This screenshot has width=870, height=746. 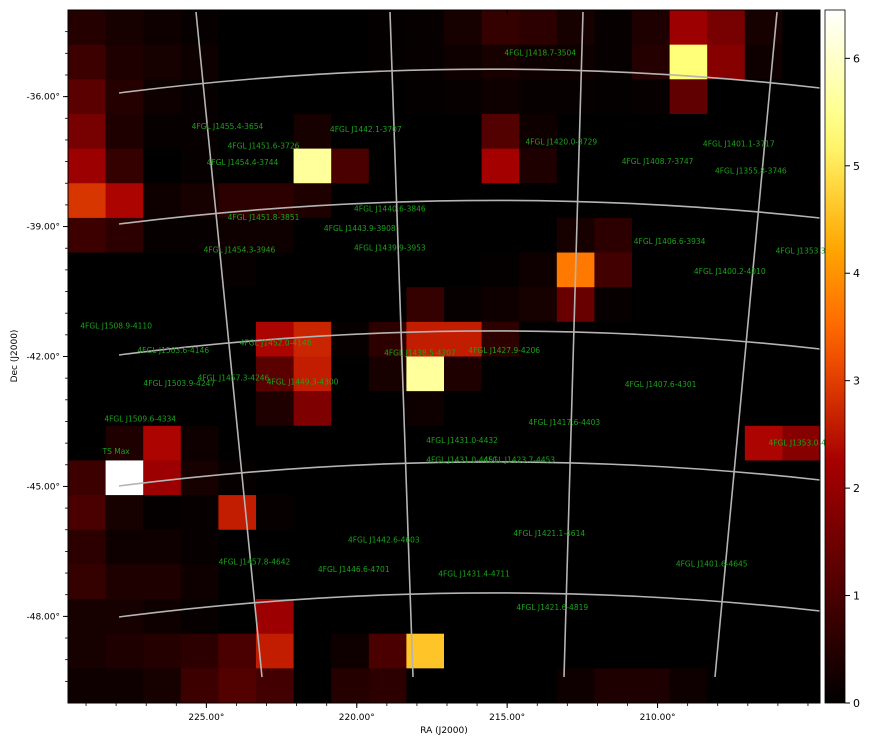 What do you see at coordinates (276, 343) in the screenshot?
I see `source-label: 4FGL J1452.0-4148` at bounding box center [276, 343].